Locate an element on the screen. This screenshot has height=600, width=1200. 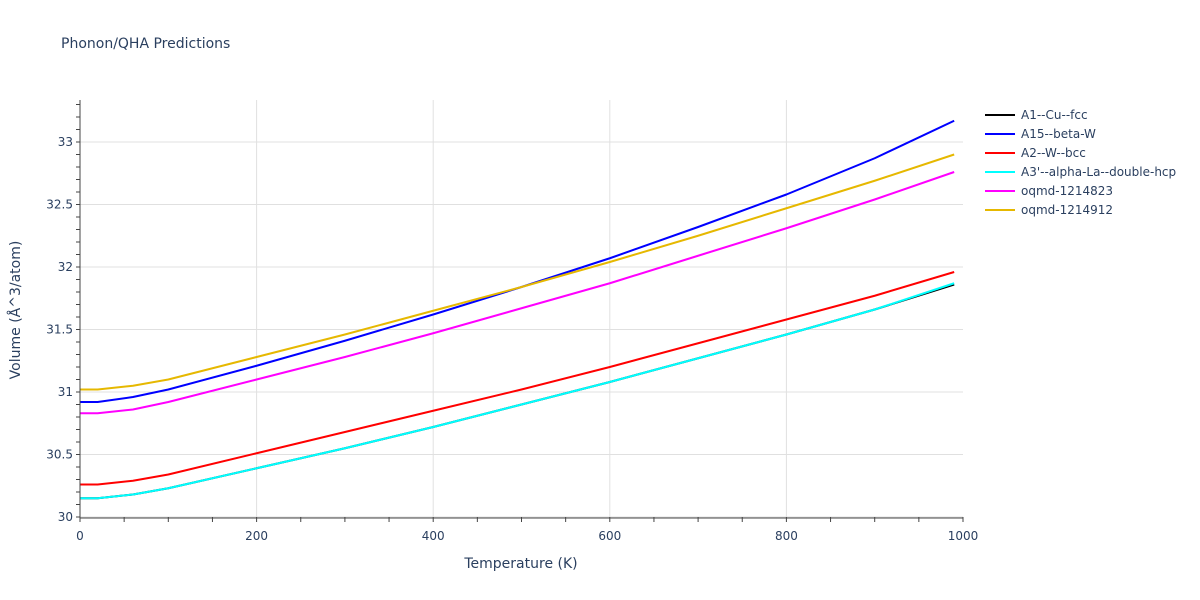
y-tick-label: 31.5 is located at coordinates (59, 330).